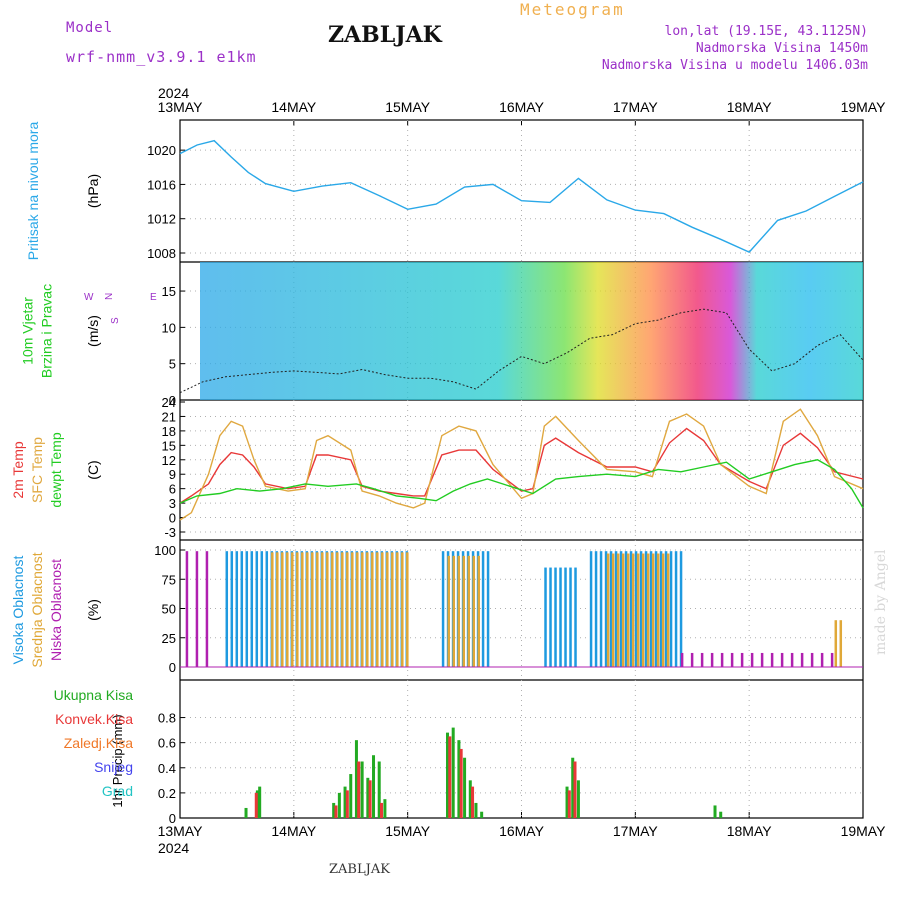 This screenshot has height=900, width=900. What do you see at coordinates (181, 107) in the screenshot?
I see `x-tick-label-top: 13MAY` at bounding box center [181, 107].